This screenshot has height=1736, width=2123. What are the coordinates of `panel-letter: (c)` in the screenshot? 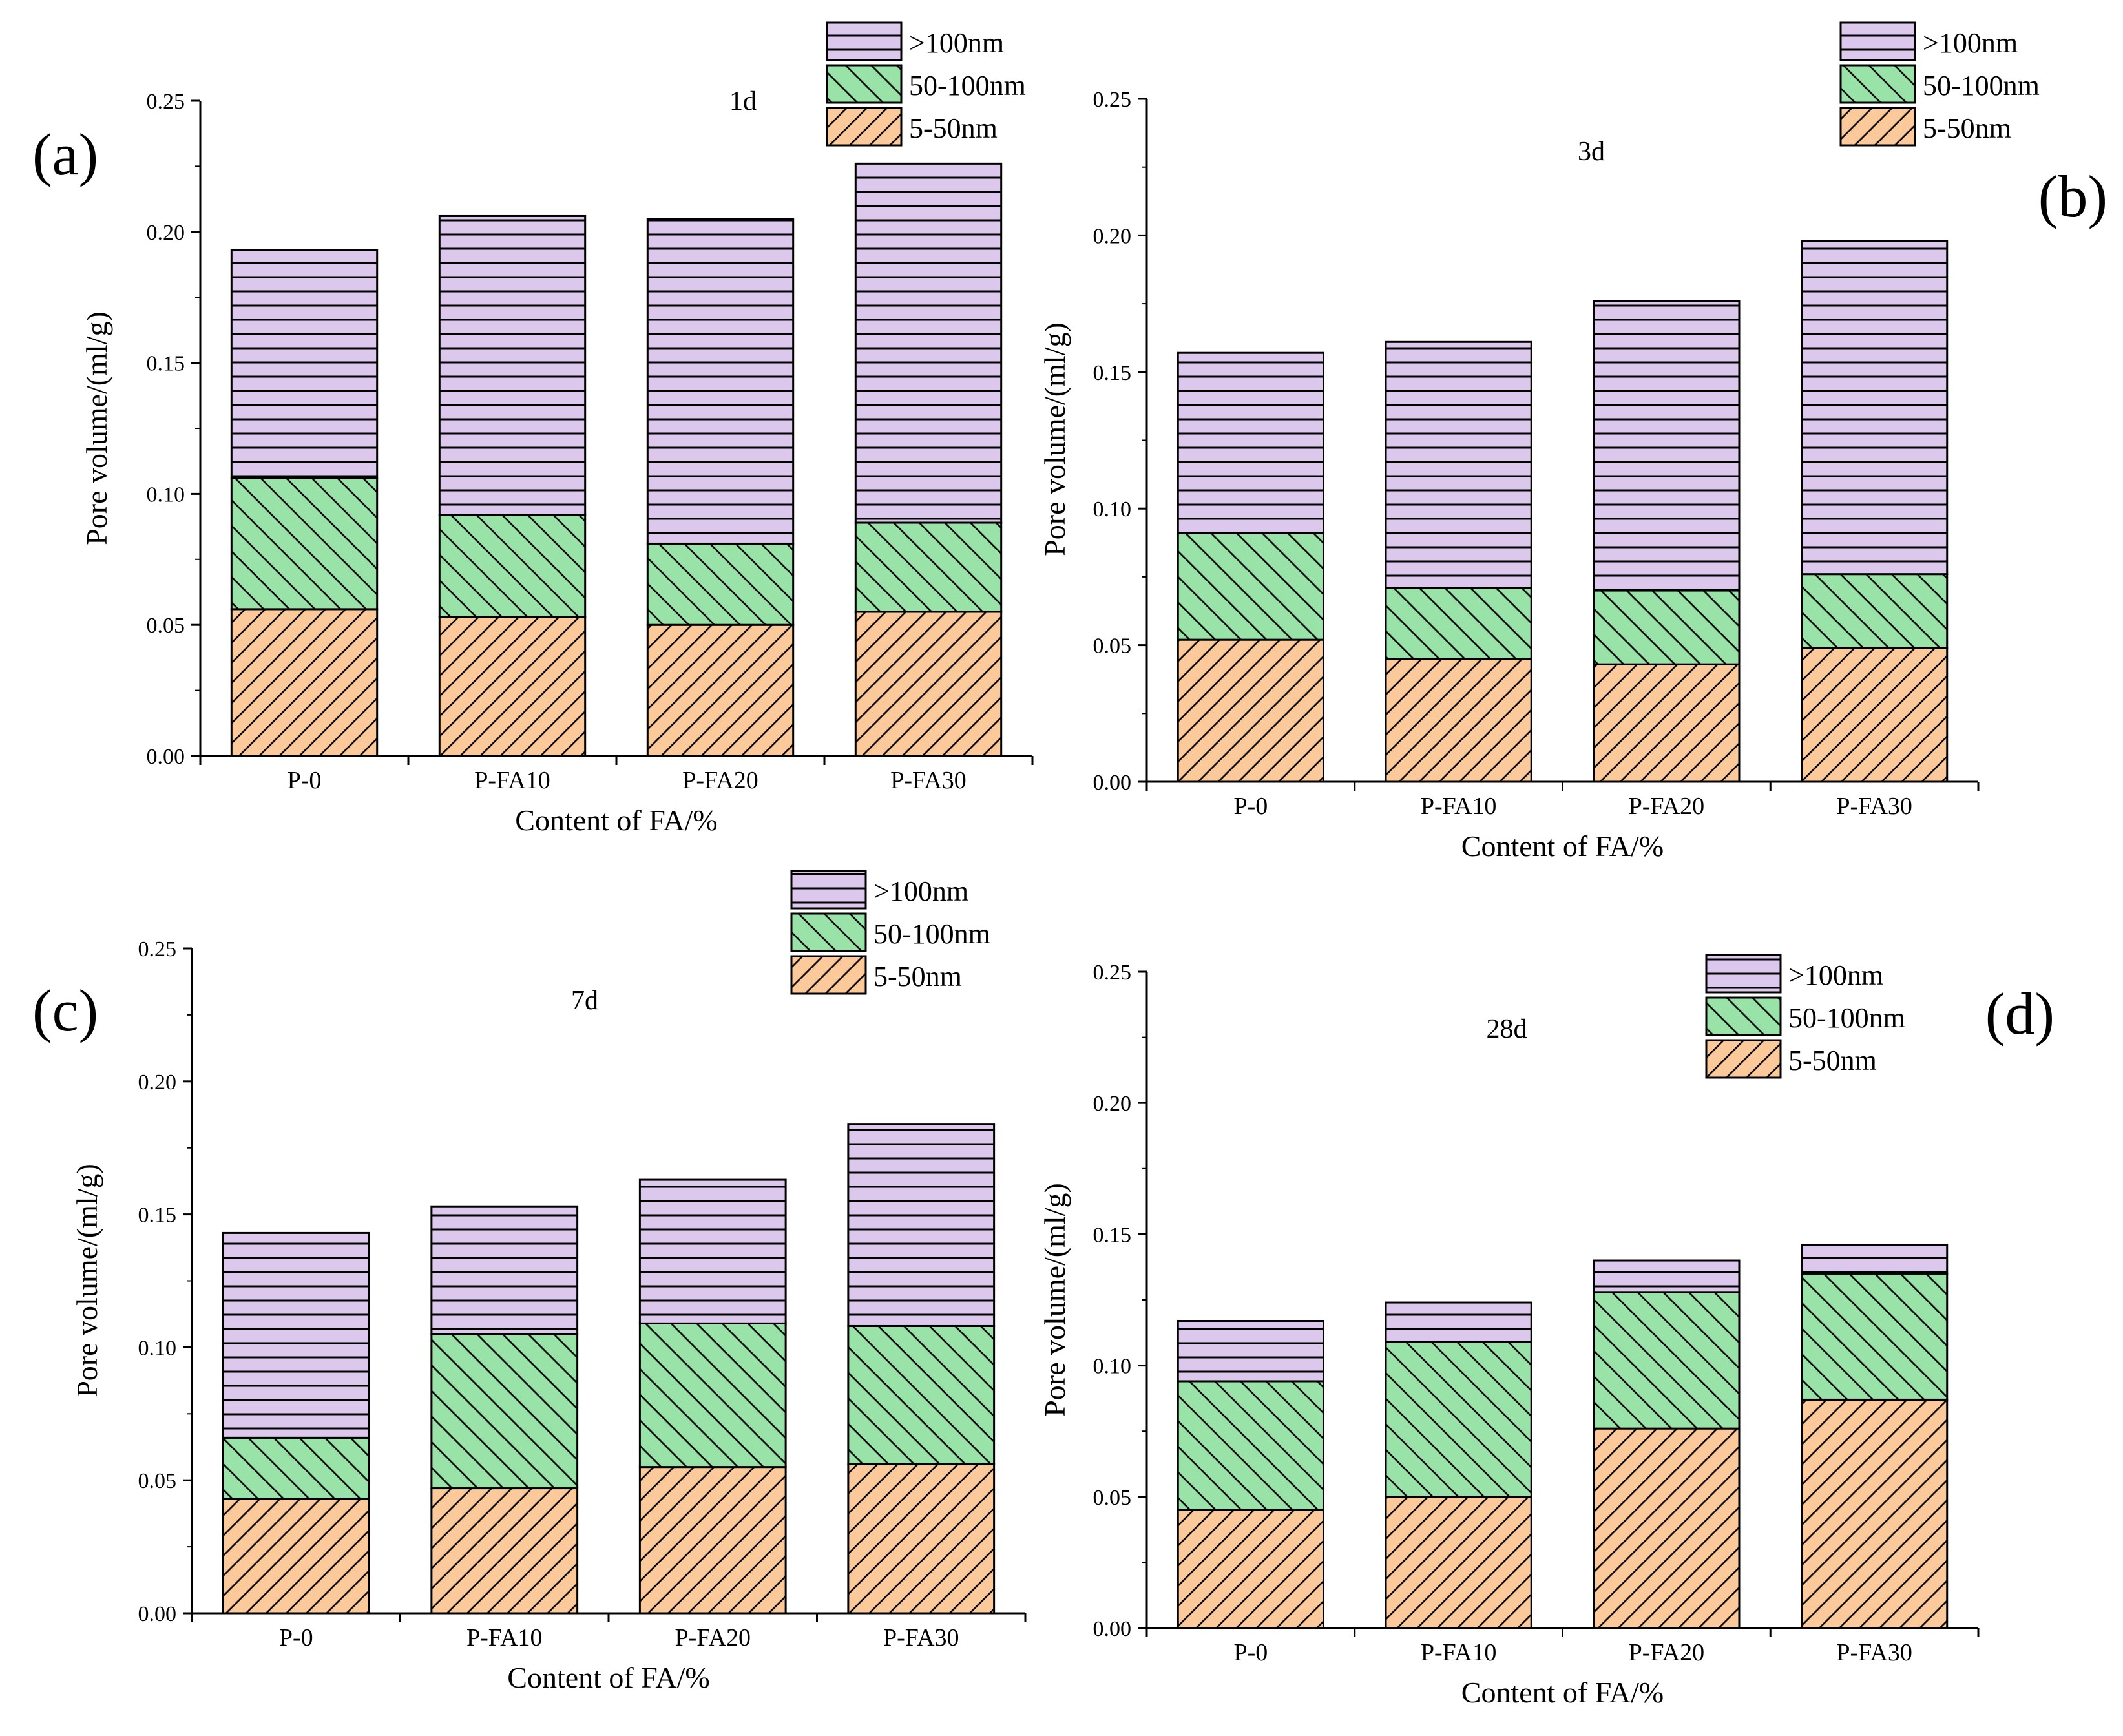 It's located at (65, 1010).